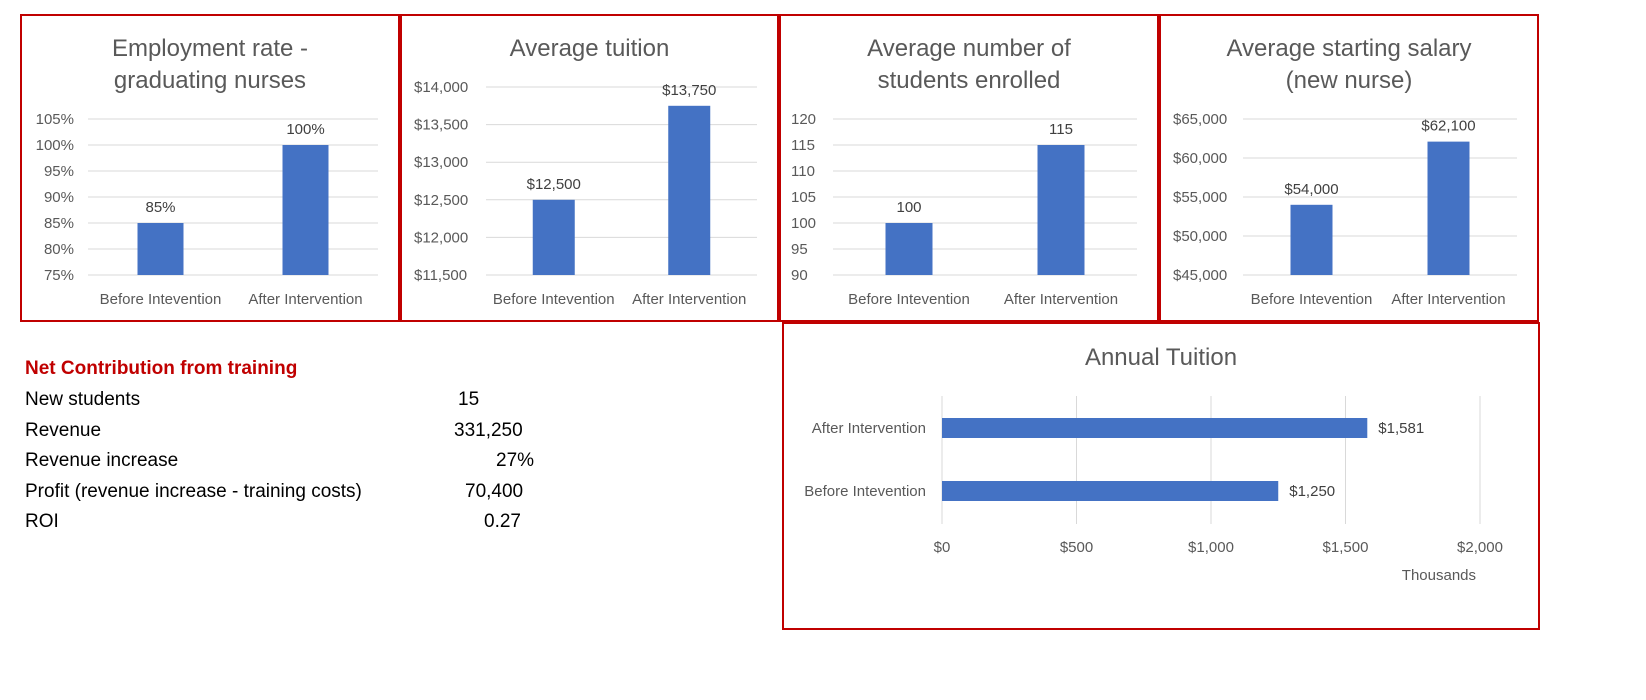 This screenshot has height=700, width=1646. Describe the element at coordinates (441, 125) in the screenshot. I see `y-tick-label: $13,500` at that location.